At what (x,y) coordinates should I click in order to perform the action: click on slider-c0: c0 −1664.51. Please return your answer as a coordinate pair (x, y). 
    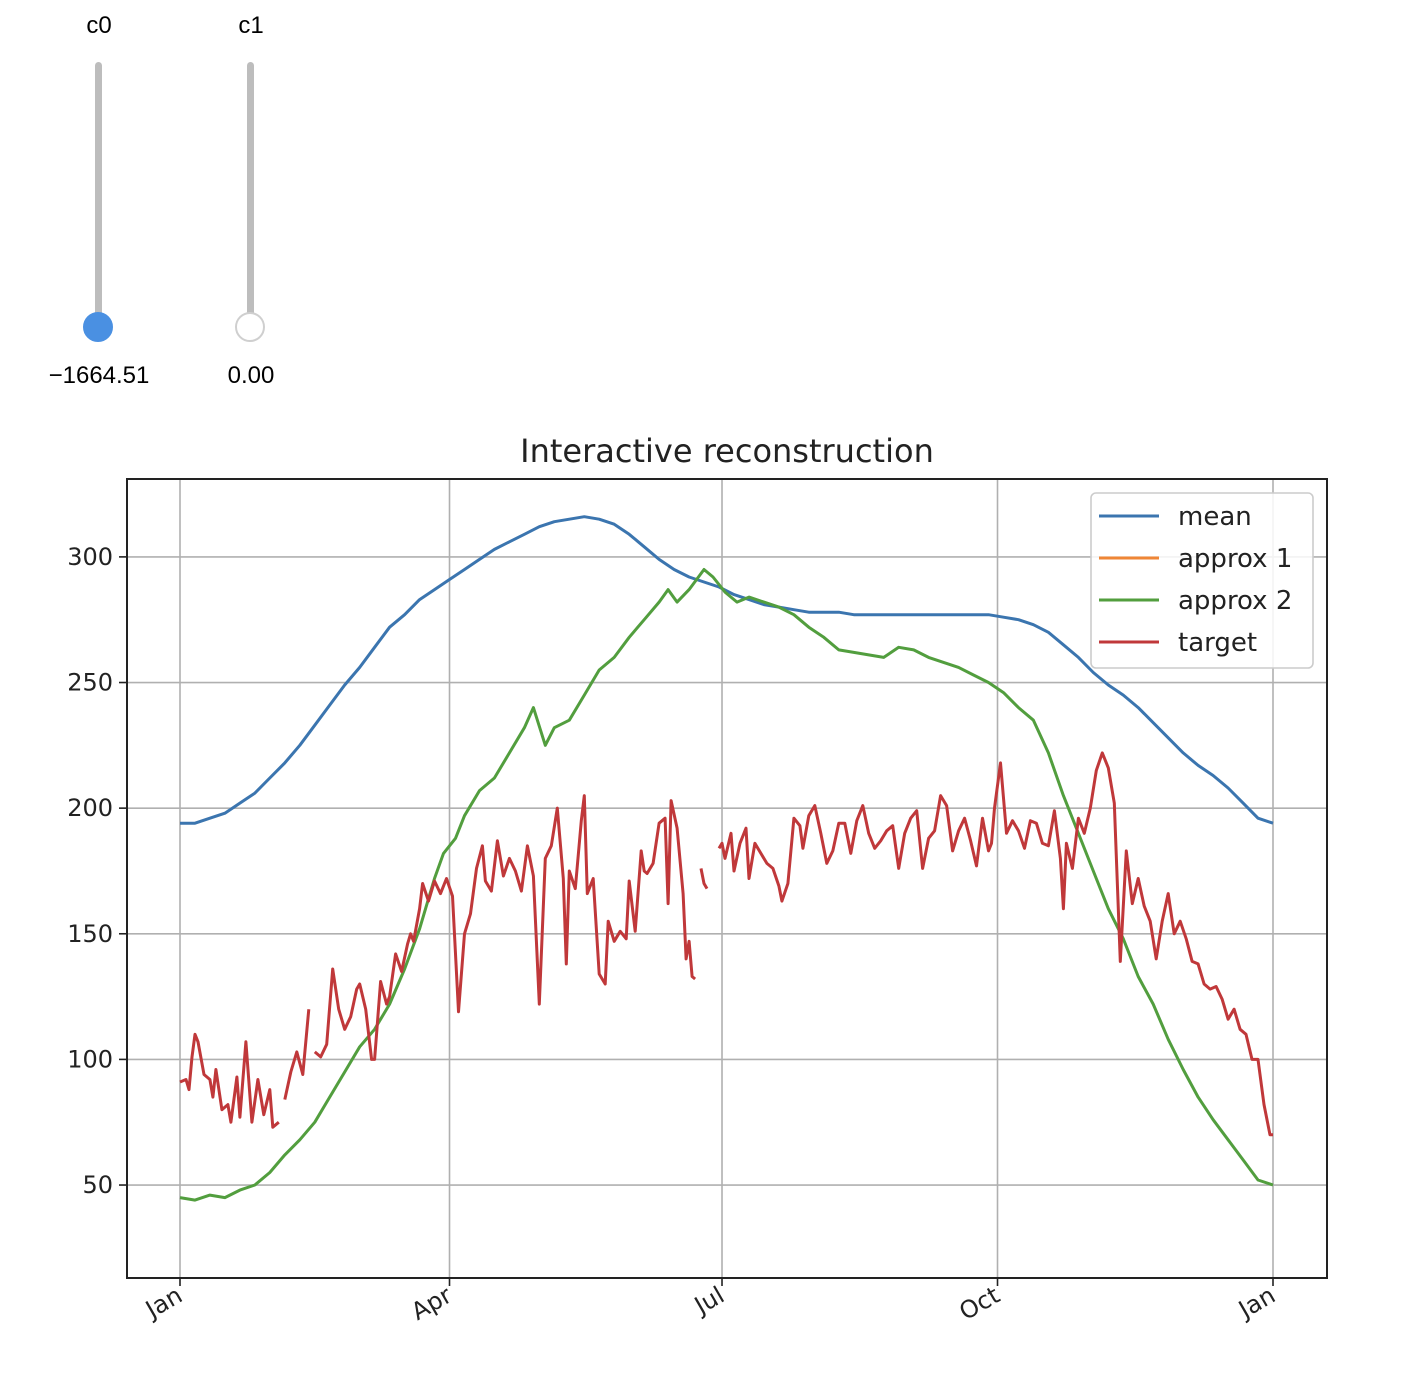
    Looking at the image, I should click on (99, 200).